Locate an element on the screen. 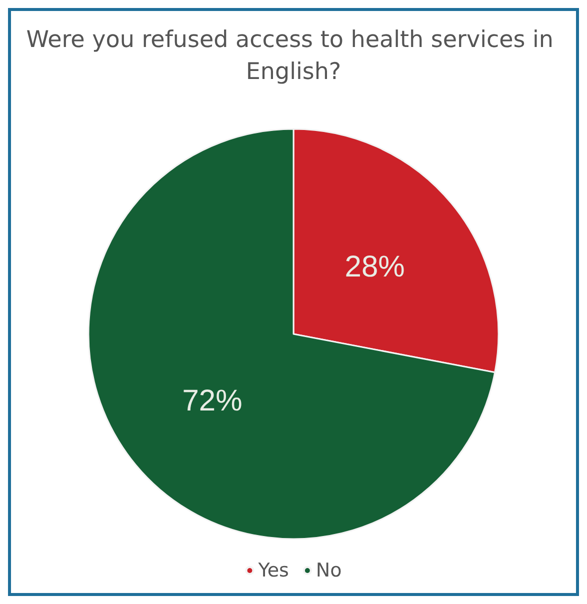 The height and width of the screenshot is (604, 587). chart-title: Were you refused access to health services in English? is located at coordinates (293, 56).